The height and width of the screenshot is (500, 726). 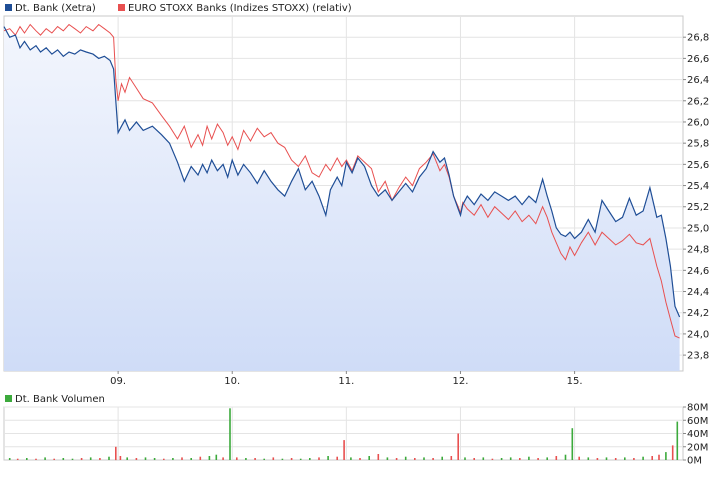 What do you see at coordinates (575, 381) in the screenshot?
I see `x-tick-label: 15.` at bounding box center [575, 381].